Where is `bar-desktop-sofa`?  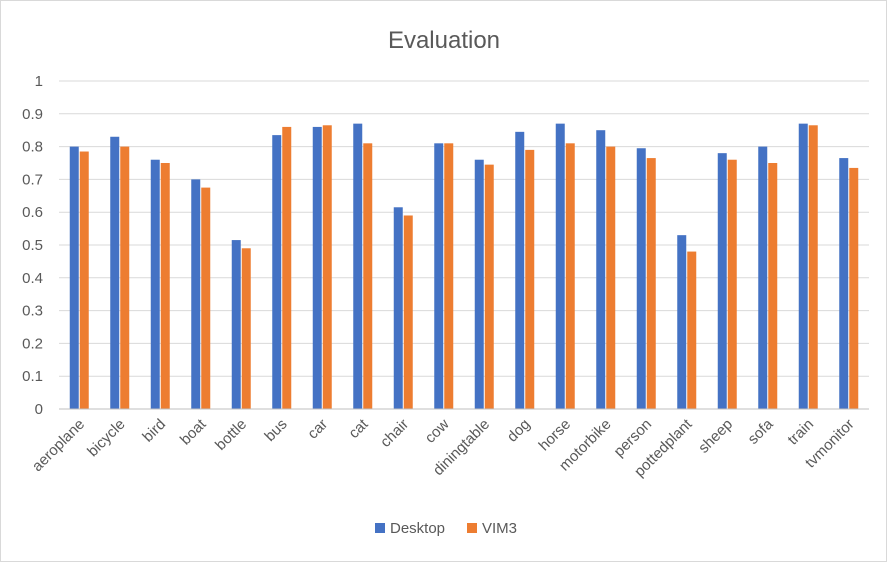
bar-desktop-sofa is located at coordinates (763, 277).